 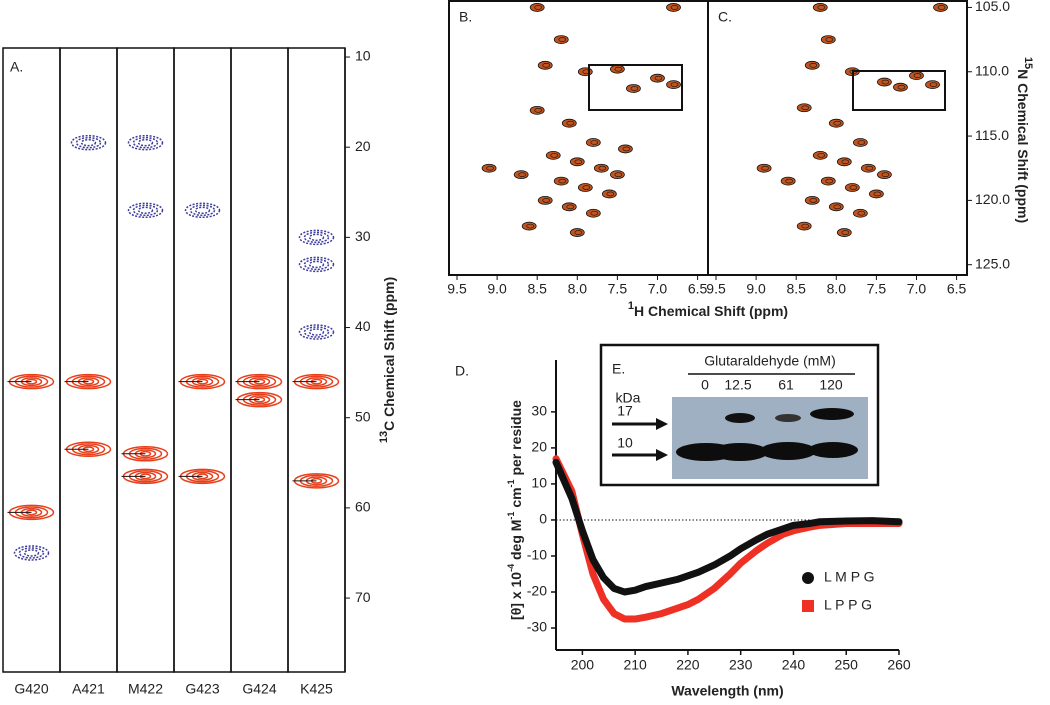 What do you see at coordinates (462, 371) in the screenshot?
I see `panel-label: D.` at bounding box center [462, 371].